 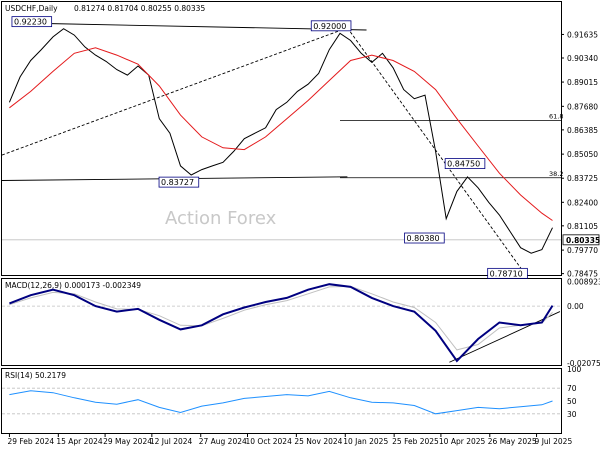 I want to click on x-tick-label: 27 Aug 2024, so click(x=223, y=441).